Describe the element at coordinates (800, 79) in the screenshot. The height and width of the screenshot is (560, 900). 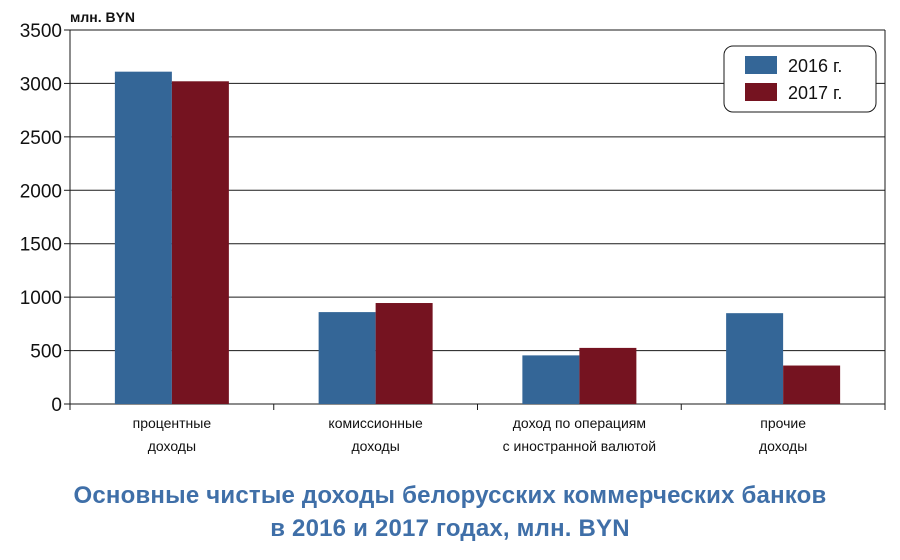
I see `legend: 2016 г. 2017 г.` at that location.